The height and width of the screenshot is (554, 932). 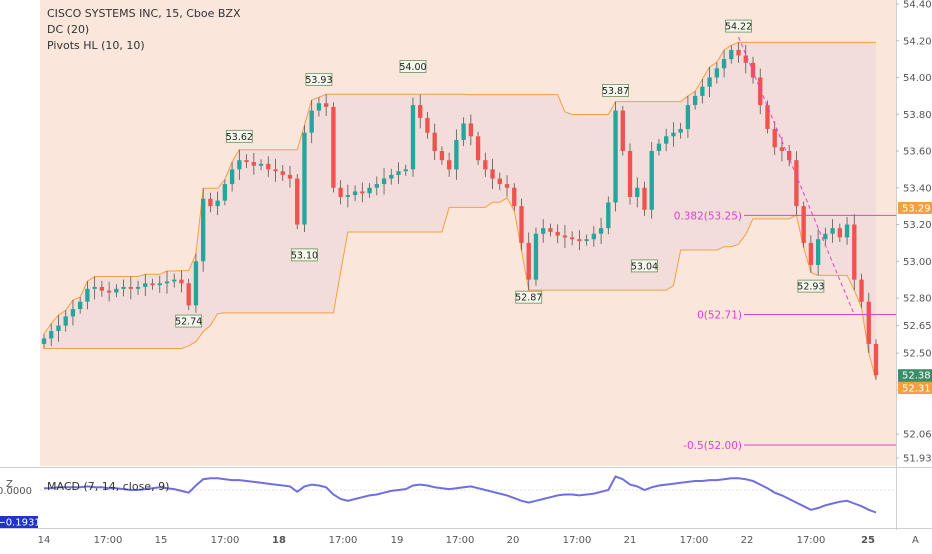 I want to click on svg-text: 54.00, so click(x=412, y=67).